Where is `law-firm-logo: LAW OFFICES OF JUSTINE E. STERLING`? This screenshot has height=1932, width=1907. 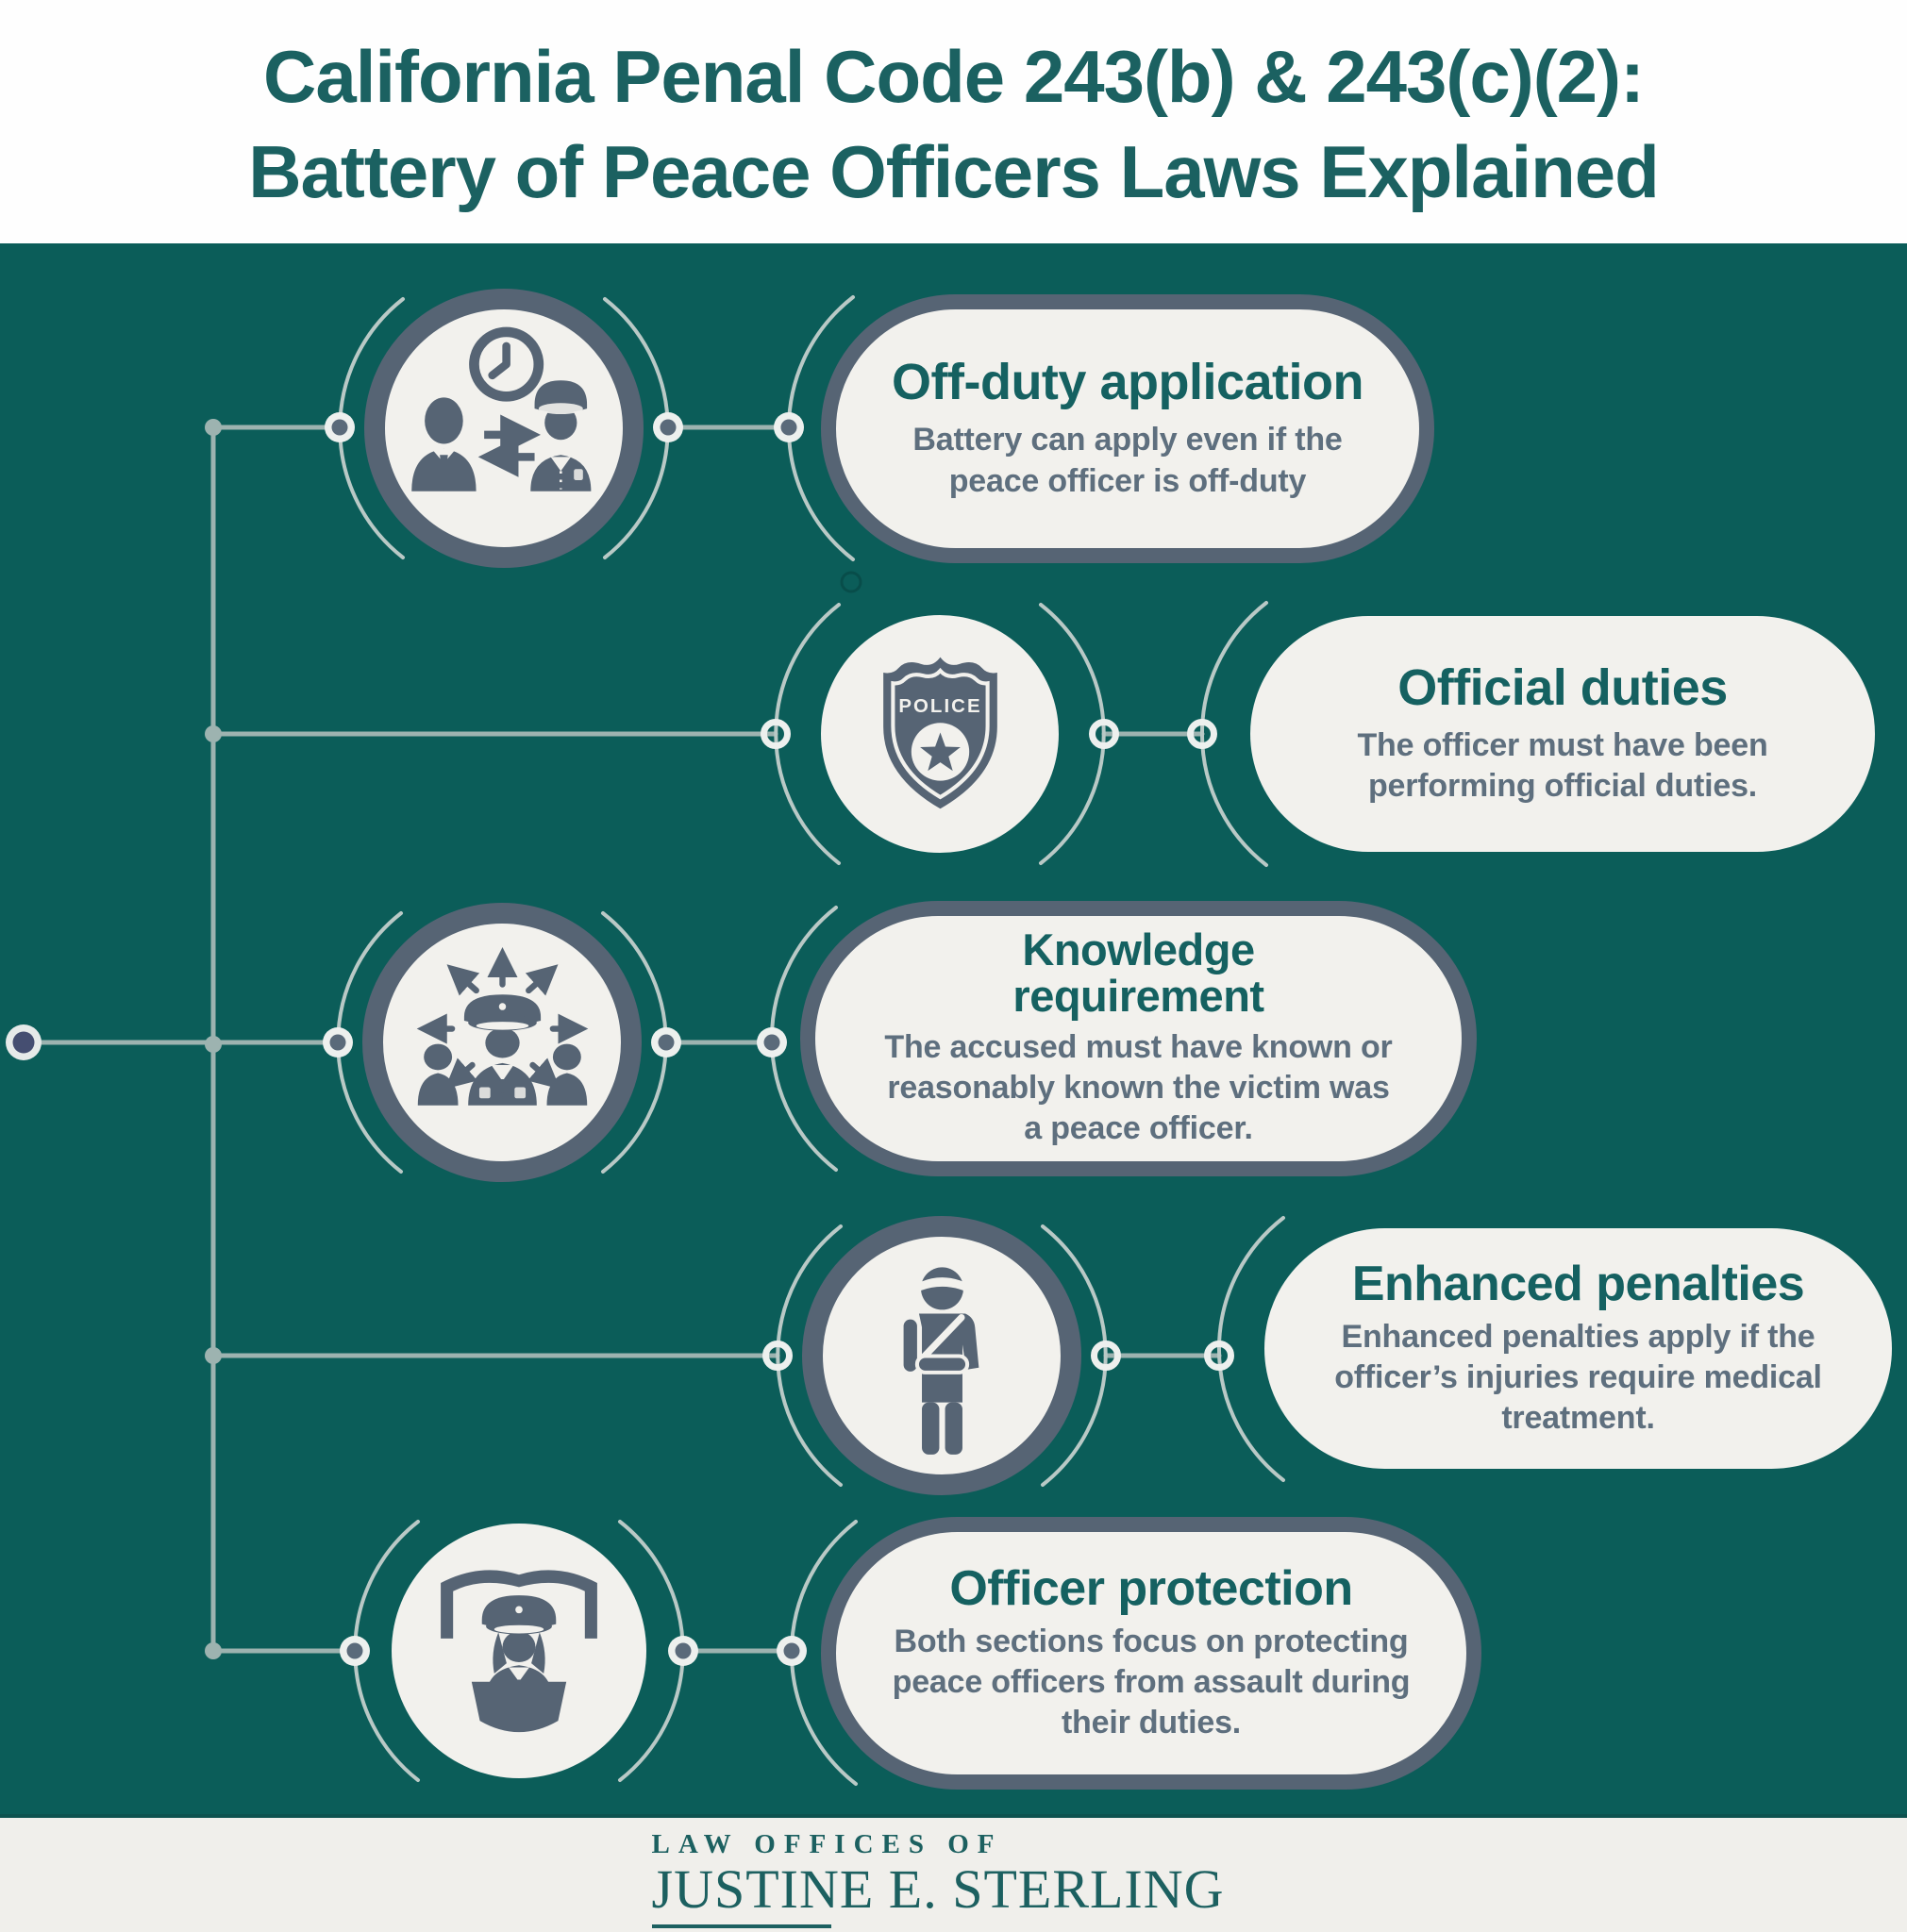
law-firm-logo: LAW OFFICES OF JUSTINE E. STERLING is located at coordinates (953, 1875).